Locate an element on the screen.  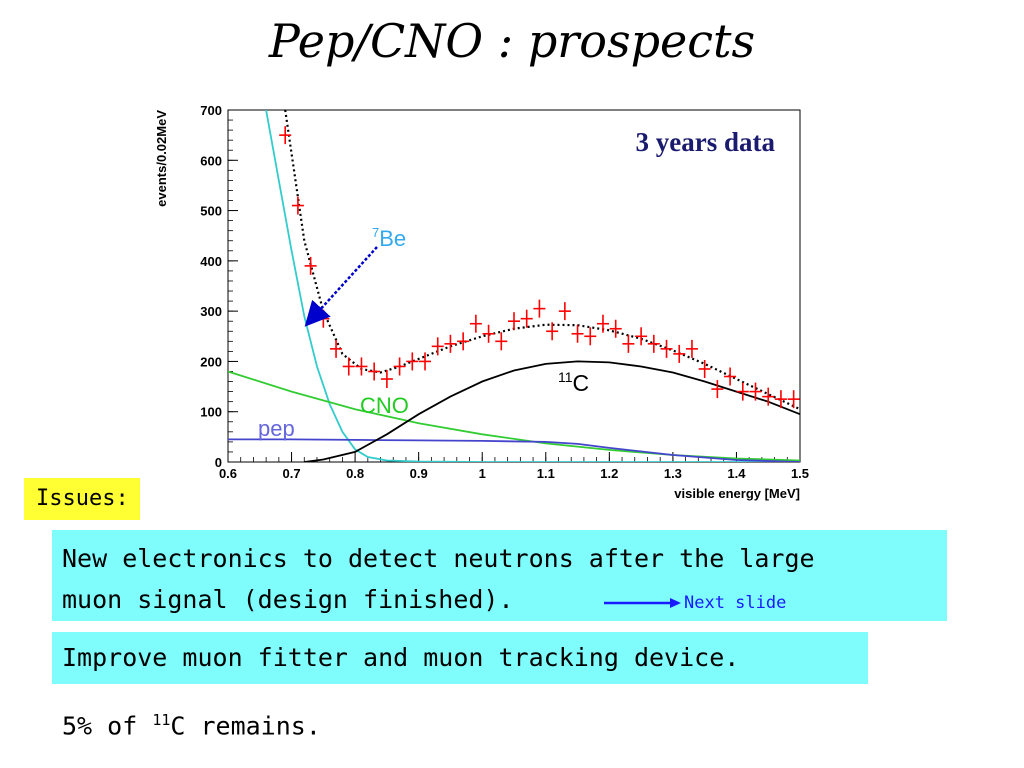
x-tick-label: 1.2 is located at coordinates (609, 473).